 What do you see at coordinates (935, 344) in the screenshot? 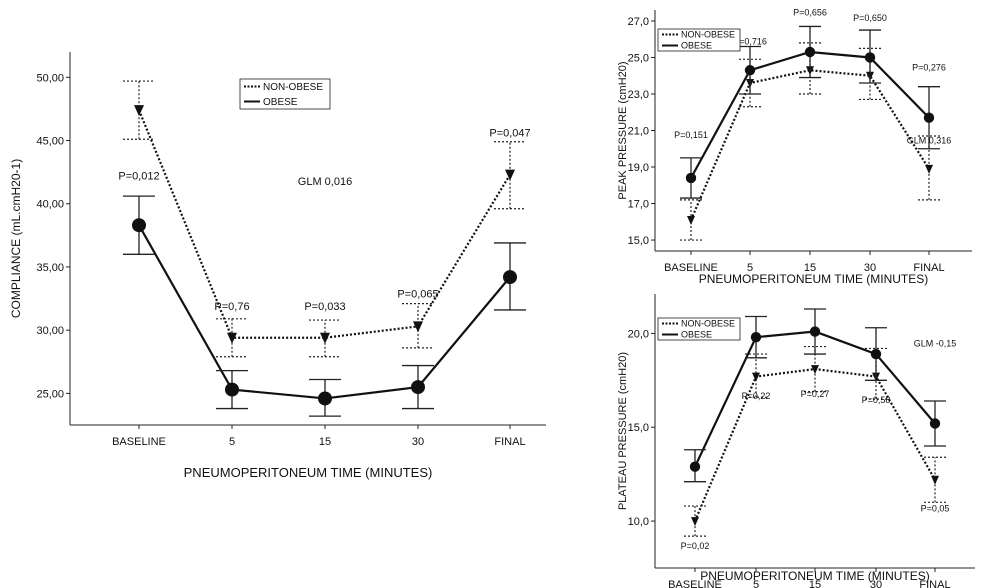
I see `p-value-annotation: GLM -0,15` at bounding box center [935, 344].